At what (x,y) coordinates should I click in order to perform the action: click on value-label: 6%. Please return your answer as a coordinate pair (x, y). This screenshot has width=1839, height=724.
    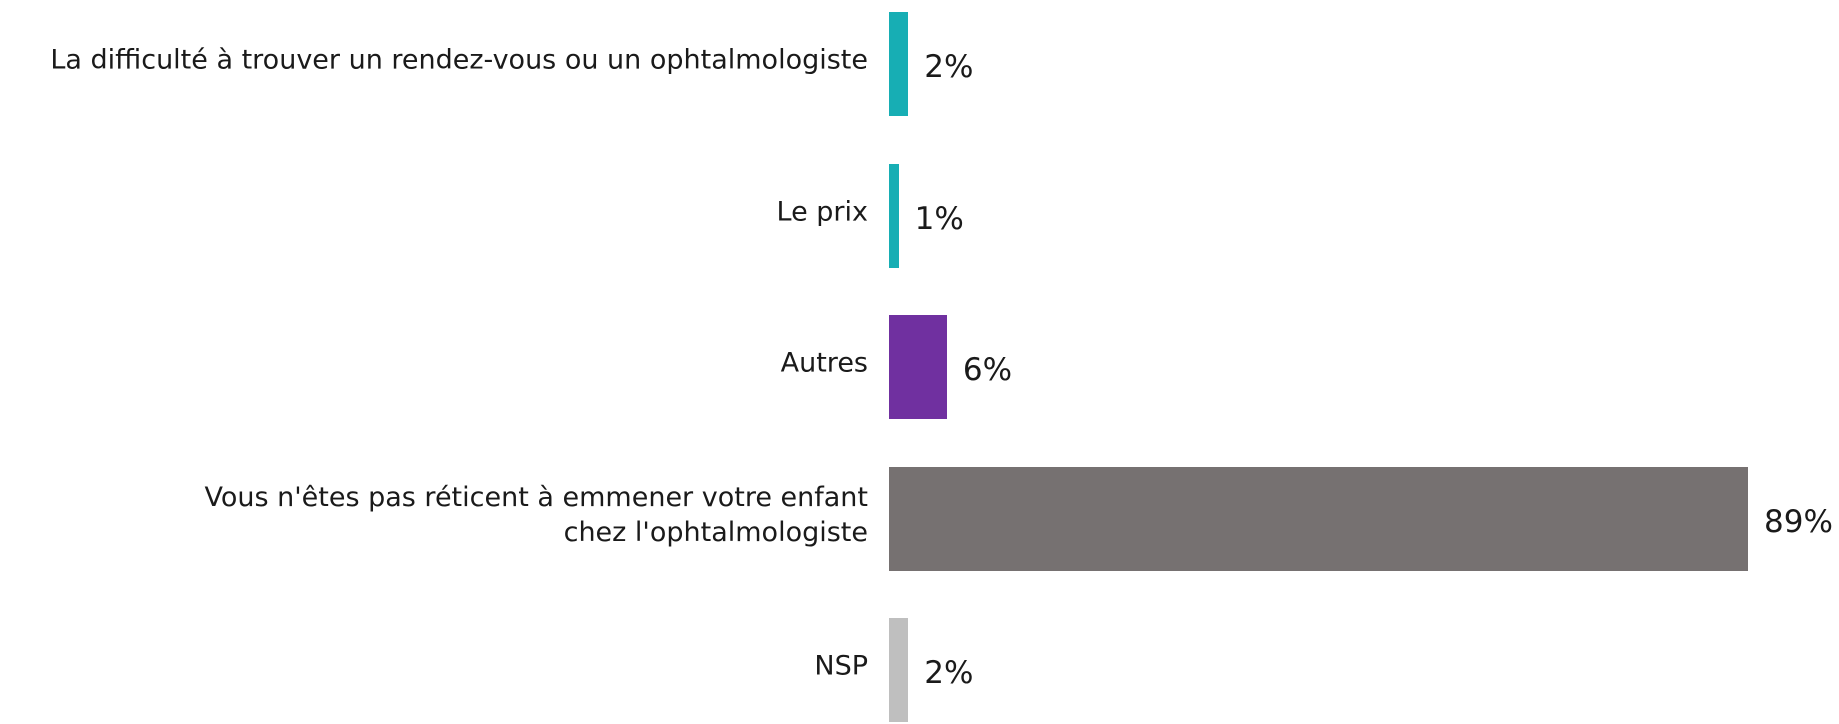
    Looking at the image, I should click on (987, 369).